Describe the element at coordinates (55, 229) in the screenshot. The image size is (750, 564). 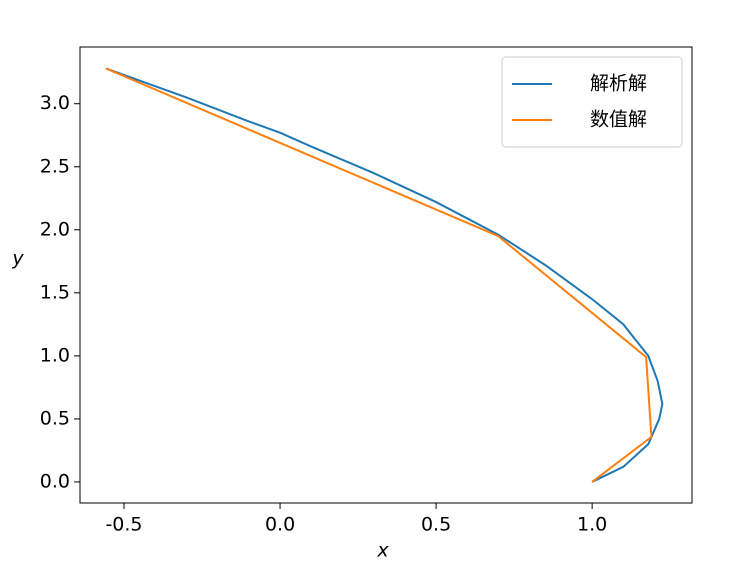
I see `y-tick-label: 2.0` at that location.